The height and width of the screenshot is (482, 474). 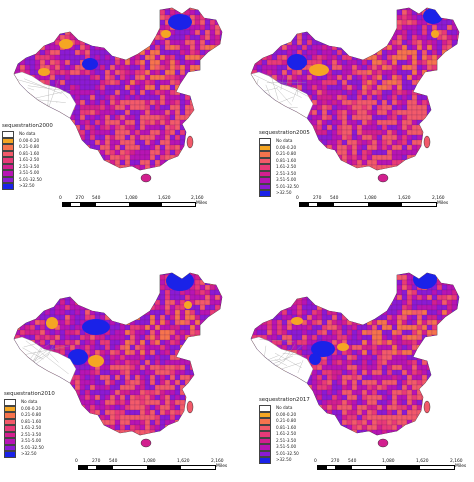 What do you see at coordinates (27, 186) in the screenshot?
I see `legend-entry: >32.50` at bounding box center [27, 186].